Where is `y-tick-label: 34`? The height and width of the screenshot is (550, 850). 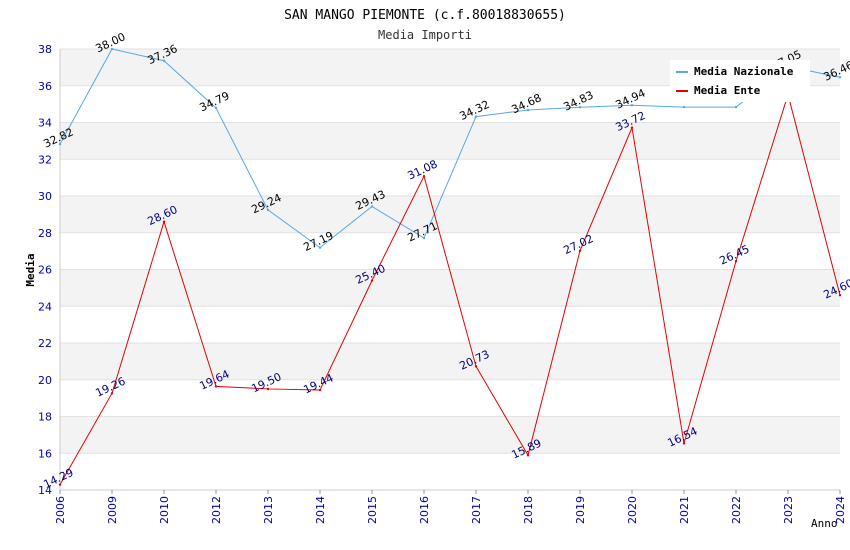
y-tick-label: 34 is located at coordinates (45, 123).